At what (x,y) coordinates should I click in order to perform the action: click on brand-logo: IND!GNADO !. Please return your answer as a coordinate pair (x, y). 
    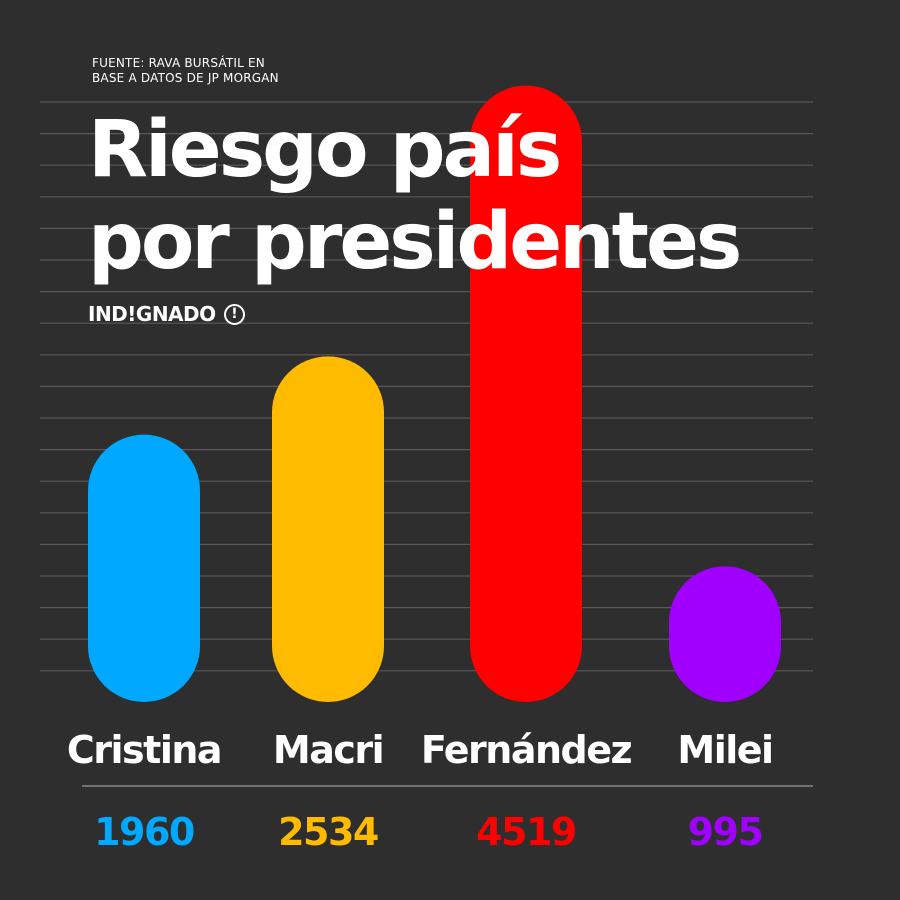
    Looking at the image, I should click on (166, 314).